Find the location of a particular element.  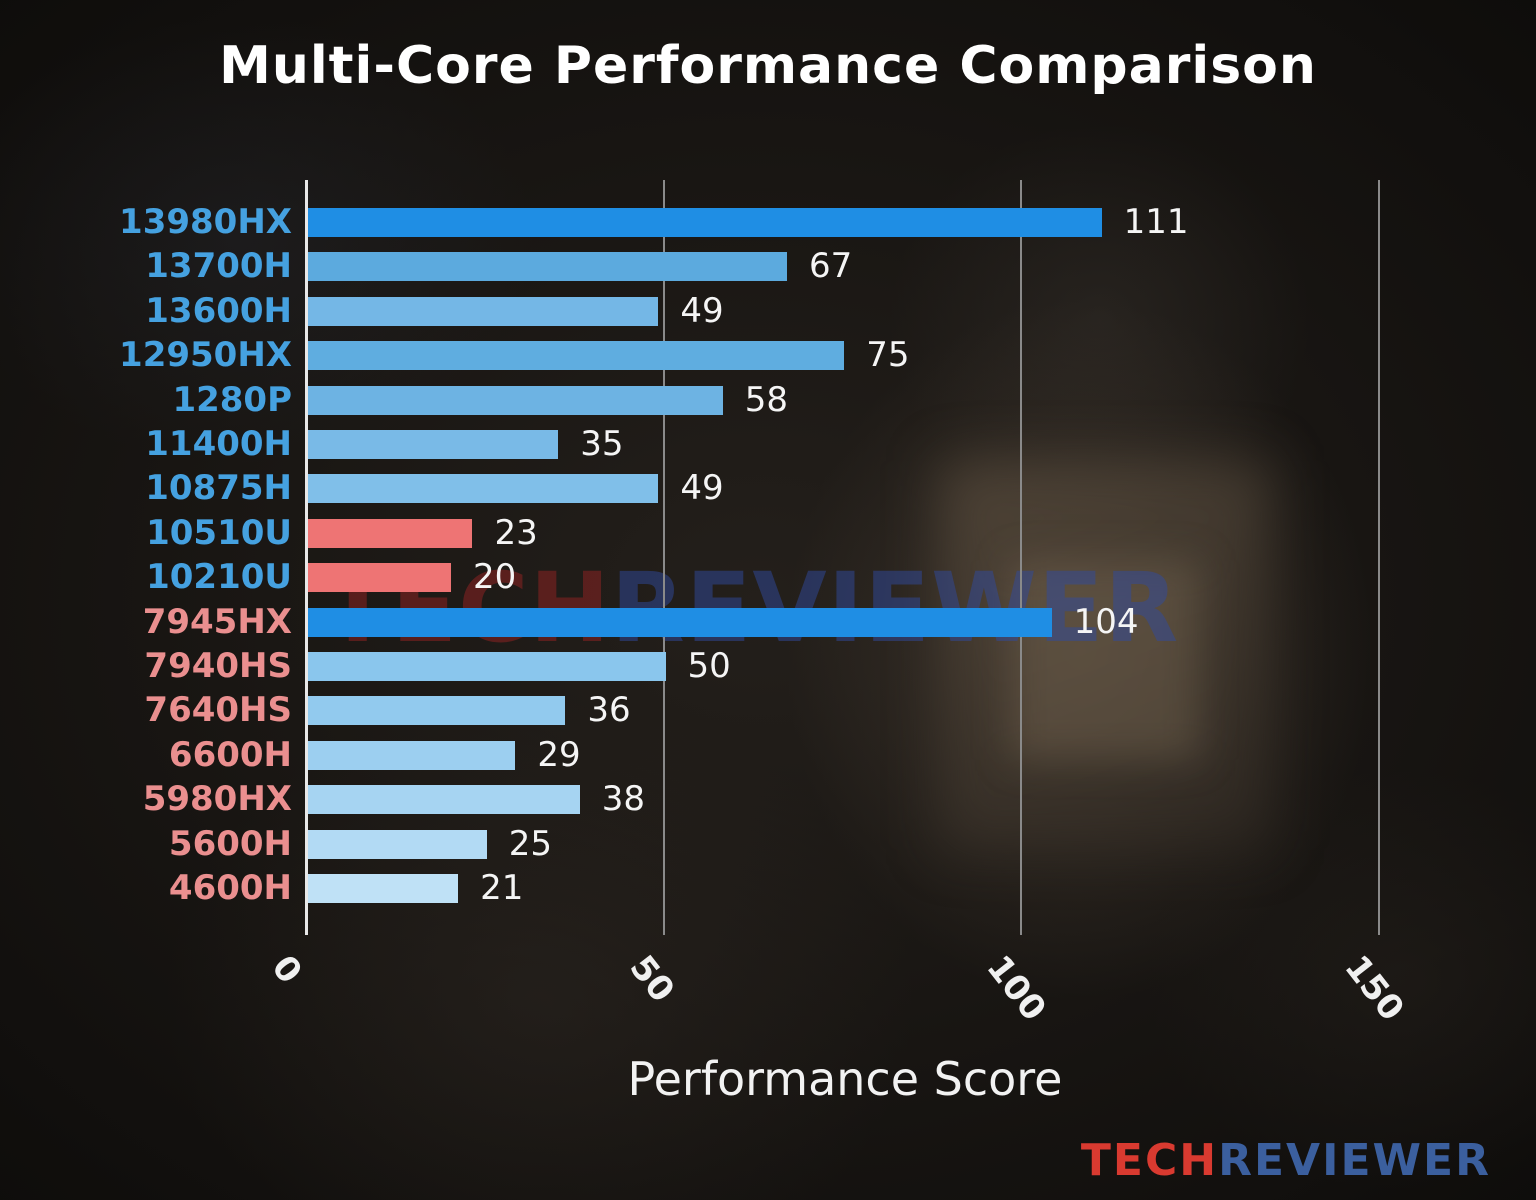

bar-value-label: 21 is located at coordinates (502, 888).